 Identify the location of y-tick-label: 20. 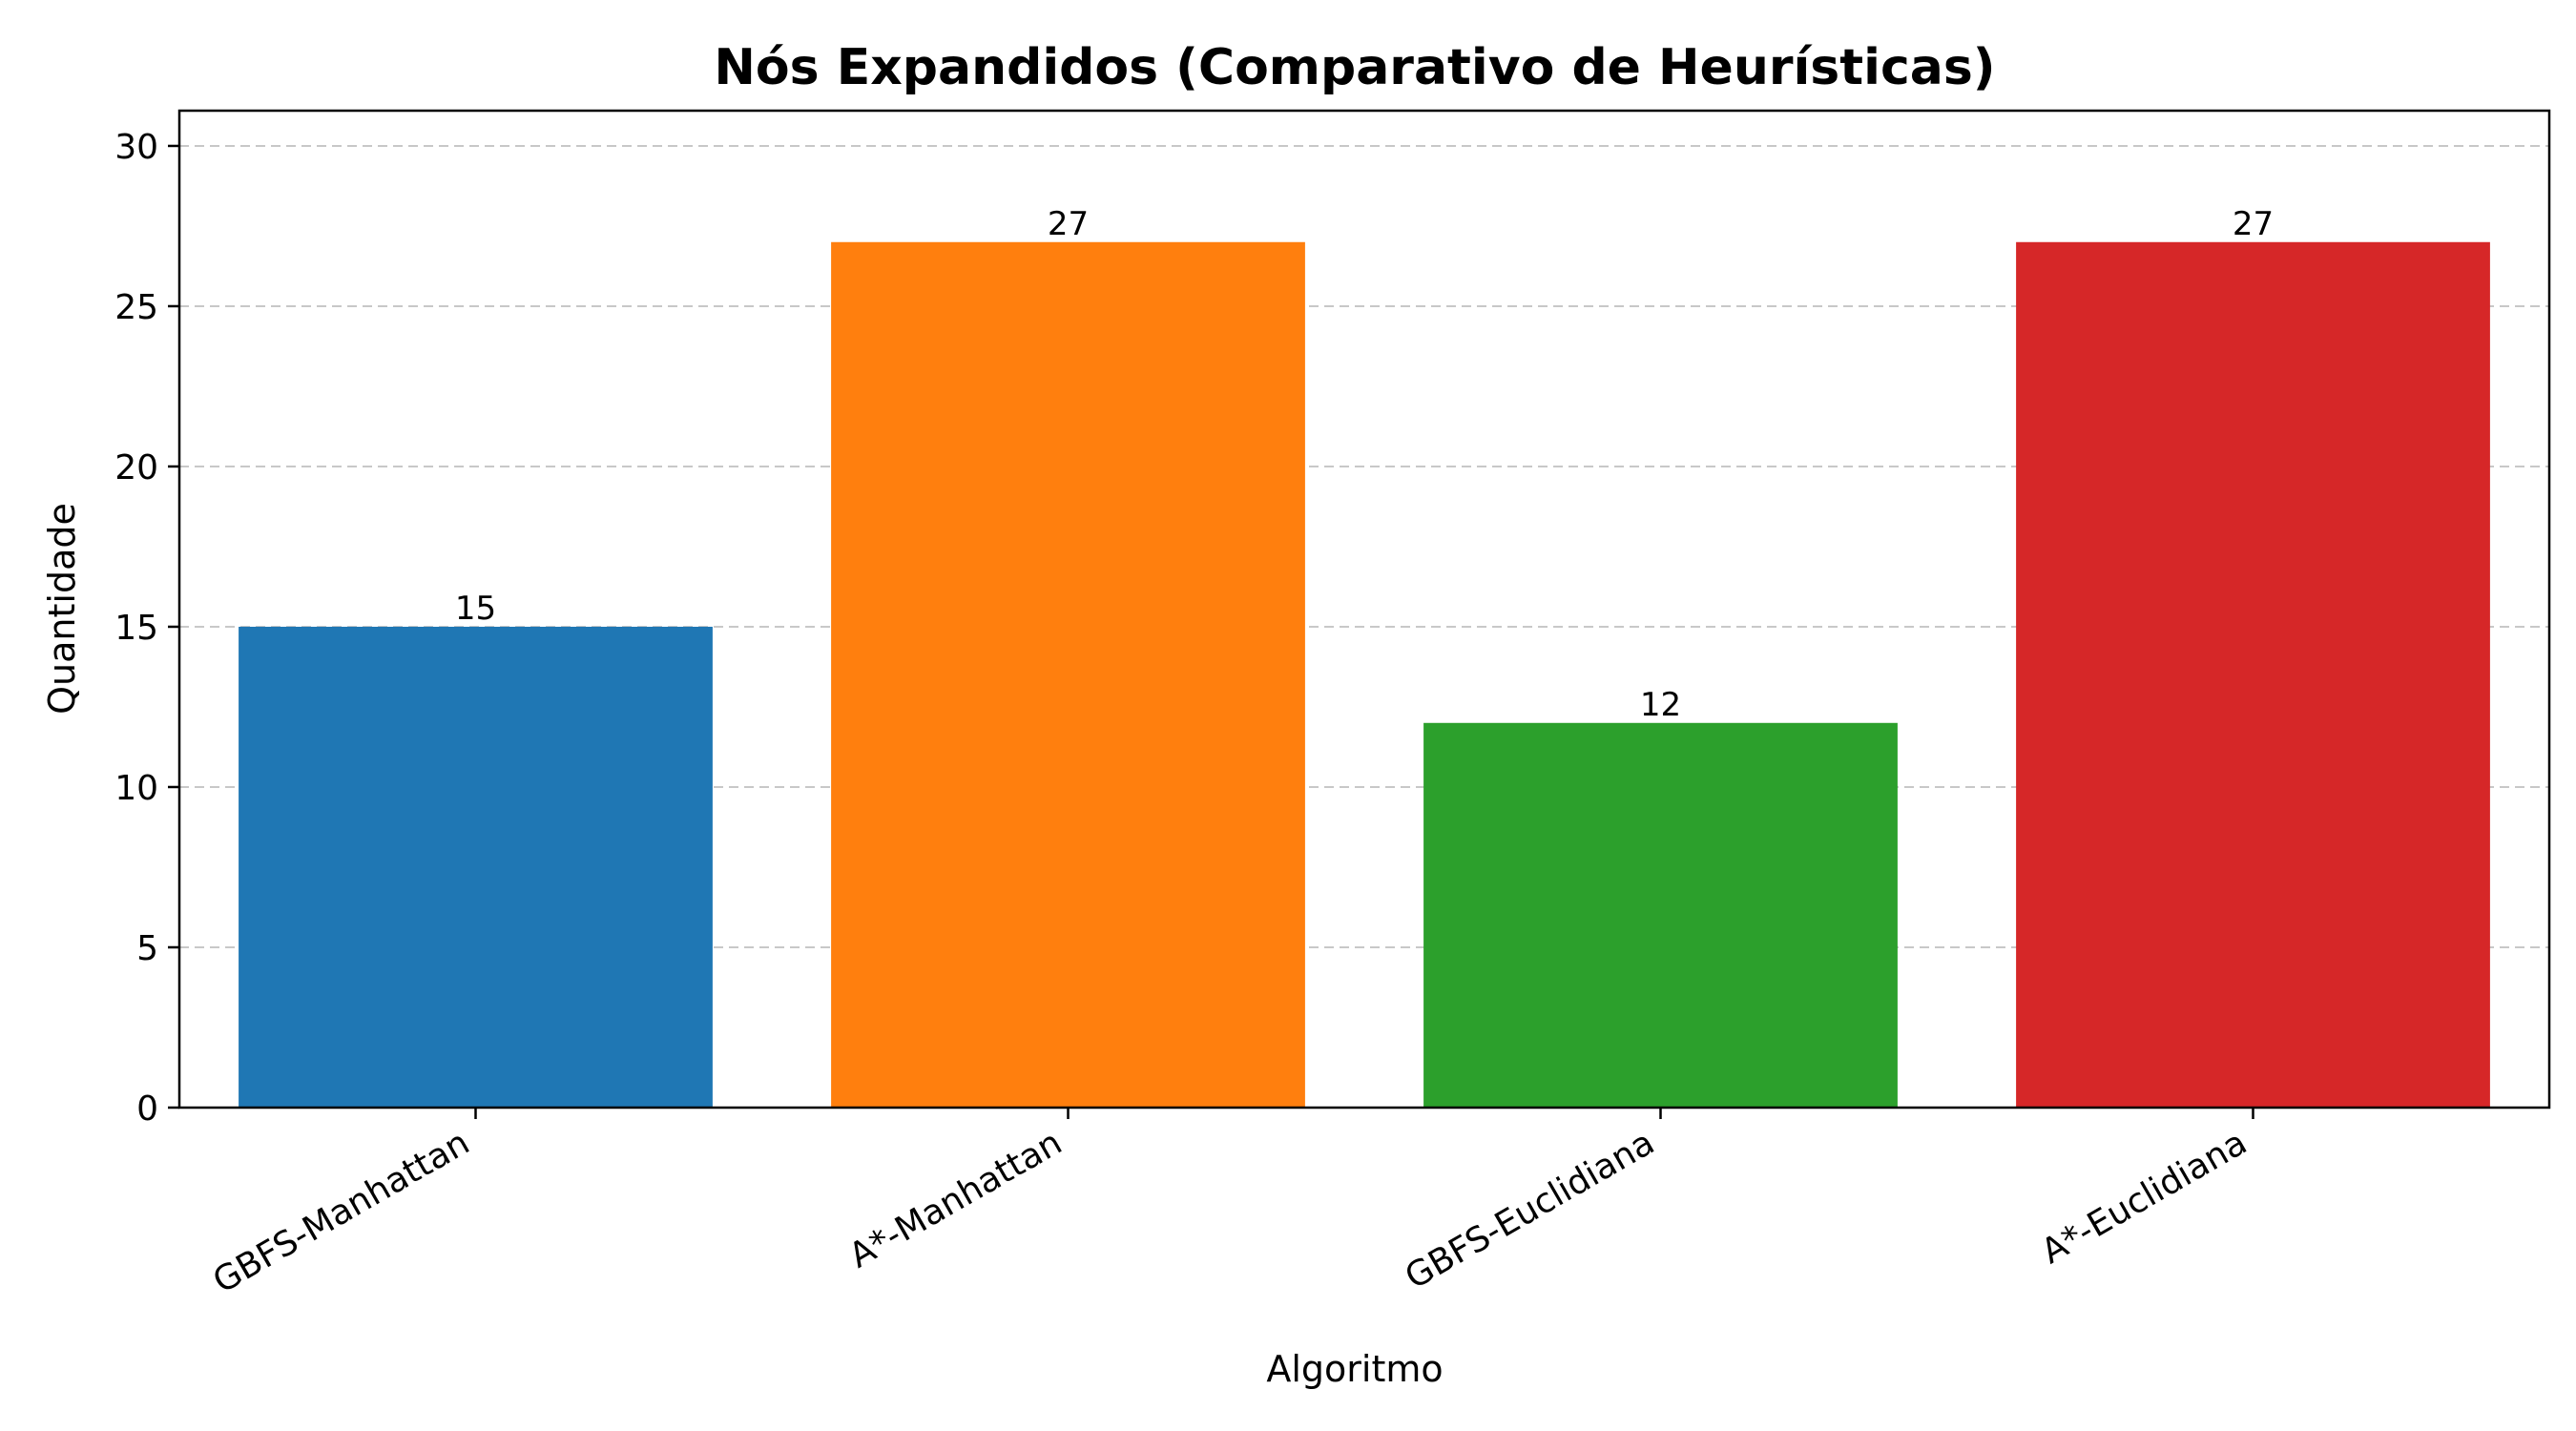
(136, 467).